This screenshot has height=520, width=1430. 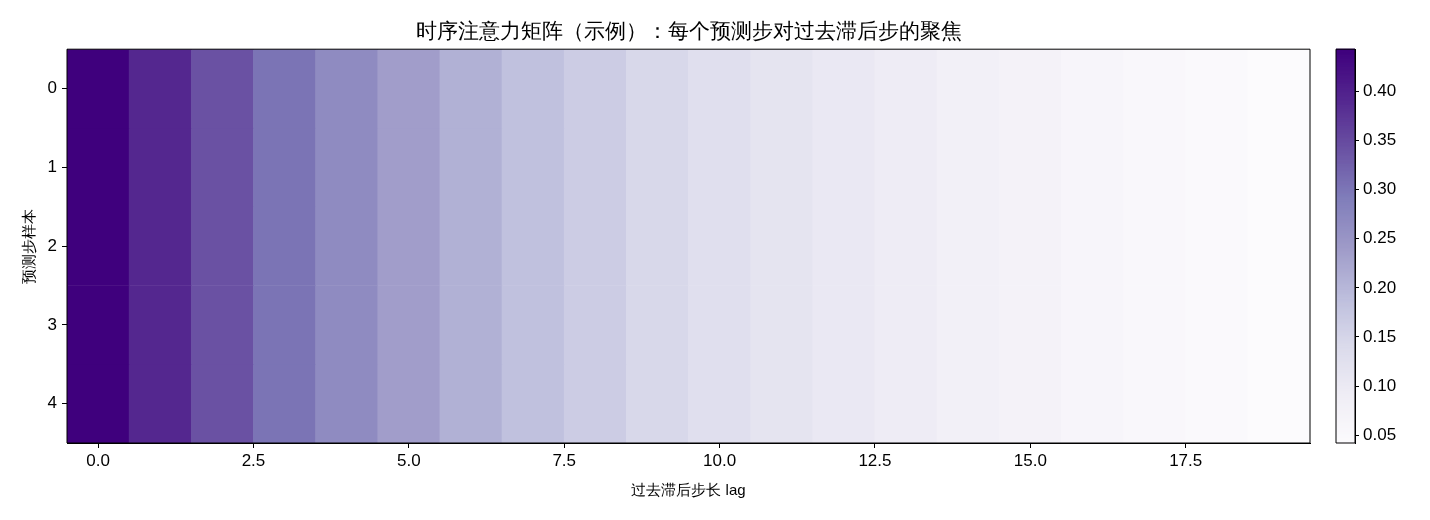 I want to click on y-tick-label: 2, so click(x=52, y=245).